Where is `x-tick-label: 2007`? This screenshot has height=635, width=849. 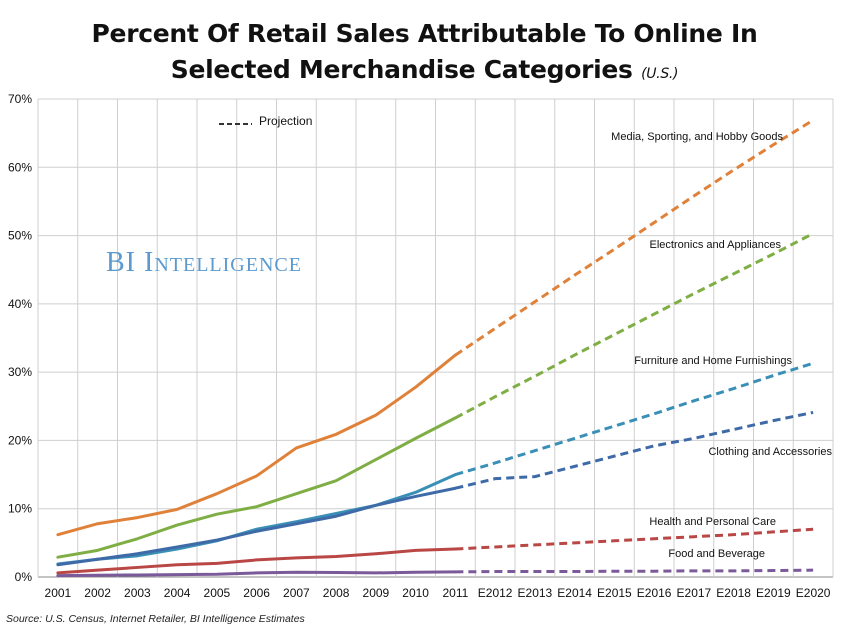 x-tick-label: 2007 is located at coordinates (296, 593).